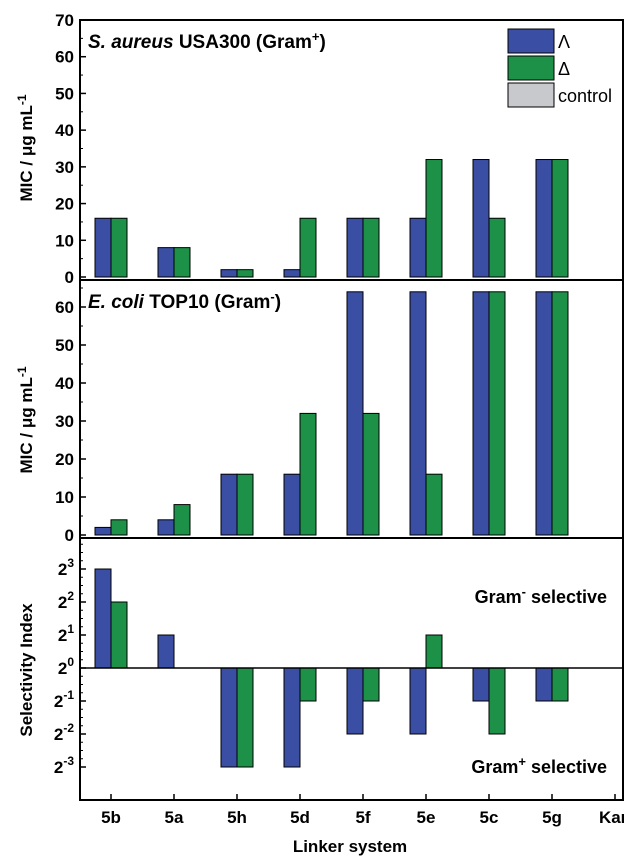  Describe the element at coordinates (331, 218) in the screenshot. I see `panel-saureus-bars` at that location.